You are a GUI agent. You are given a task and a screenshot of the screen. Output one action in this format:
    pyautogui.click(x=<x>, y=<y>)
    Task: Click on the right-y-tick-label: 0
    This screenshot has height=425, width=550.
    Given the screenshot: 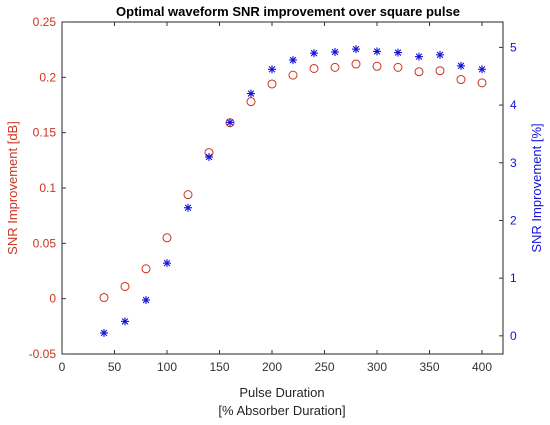 What is the action you would take?
    pyautogui.click(x=513, y=336)
    